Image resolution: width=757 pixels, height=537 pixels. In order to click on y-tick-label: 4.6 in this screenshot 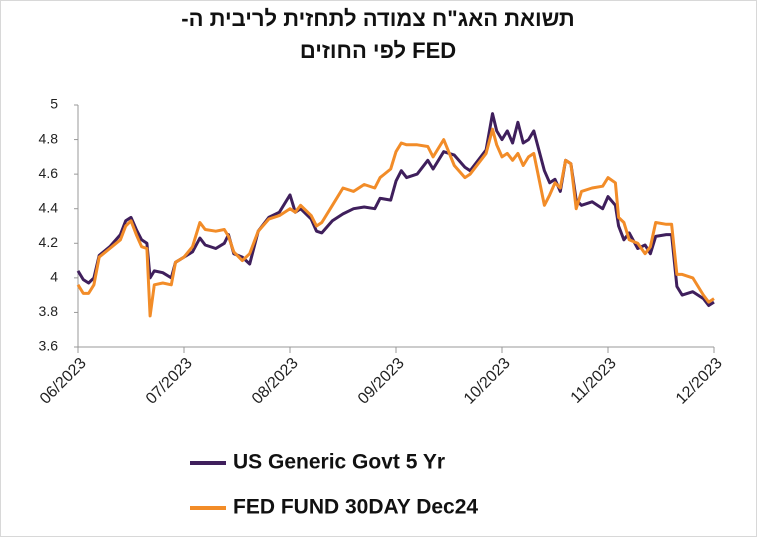, I will do `click(49, 173)`.